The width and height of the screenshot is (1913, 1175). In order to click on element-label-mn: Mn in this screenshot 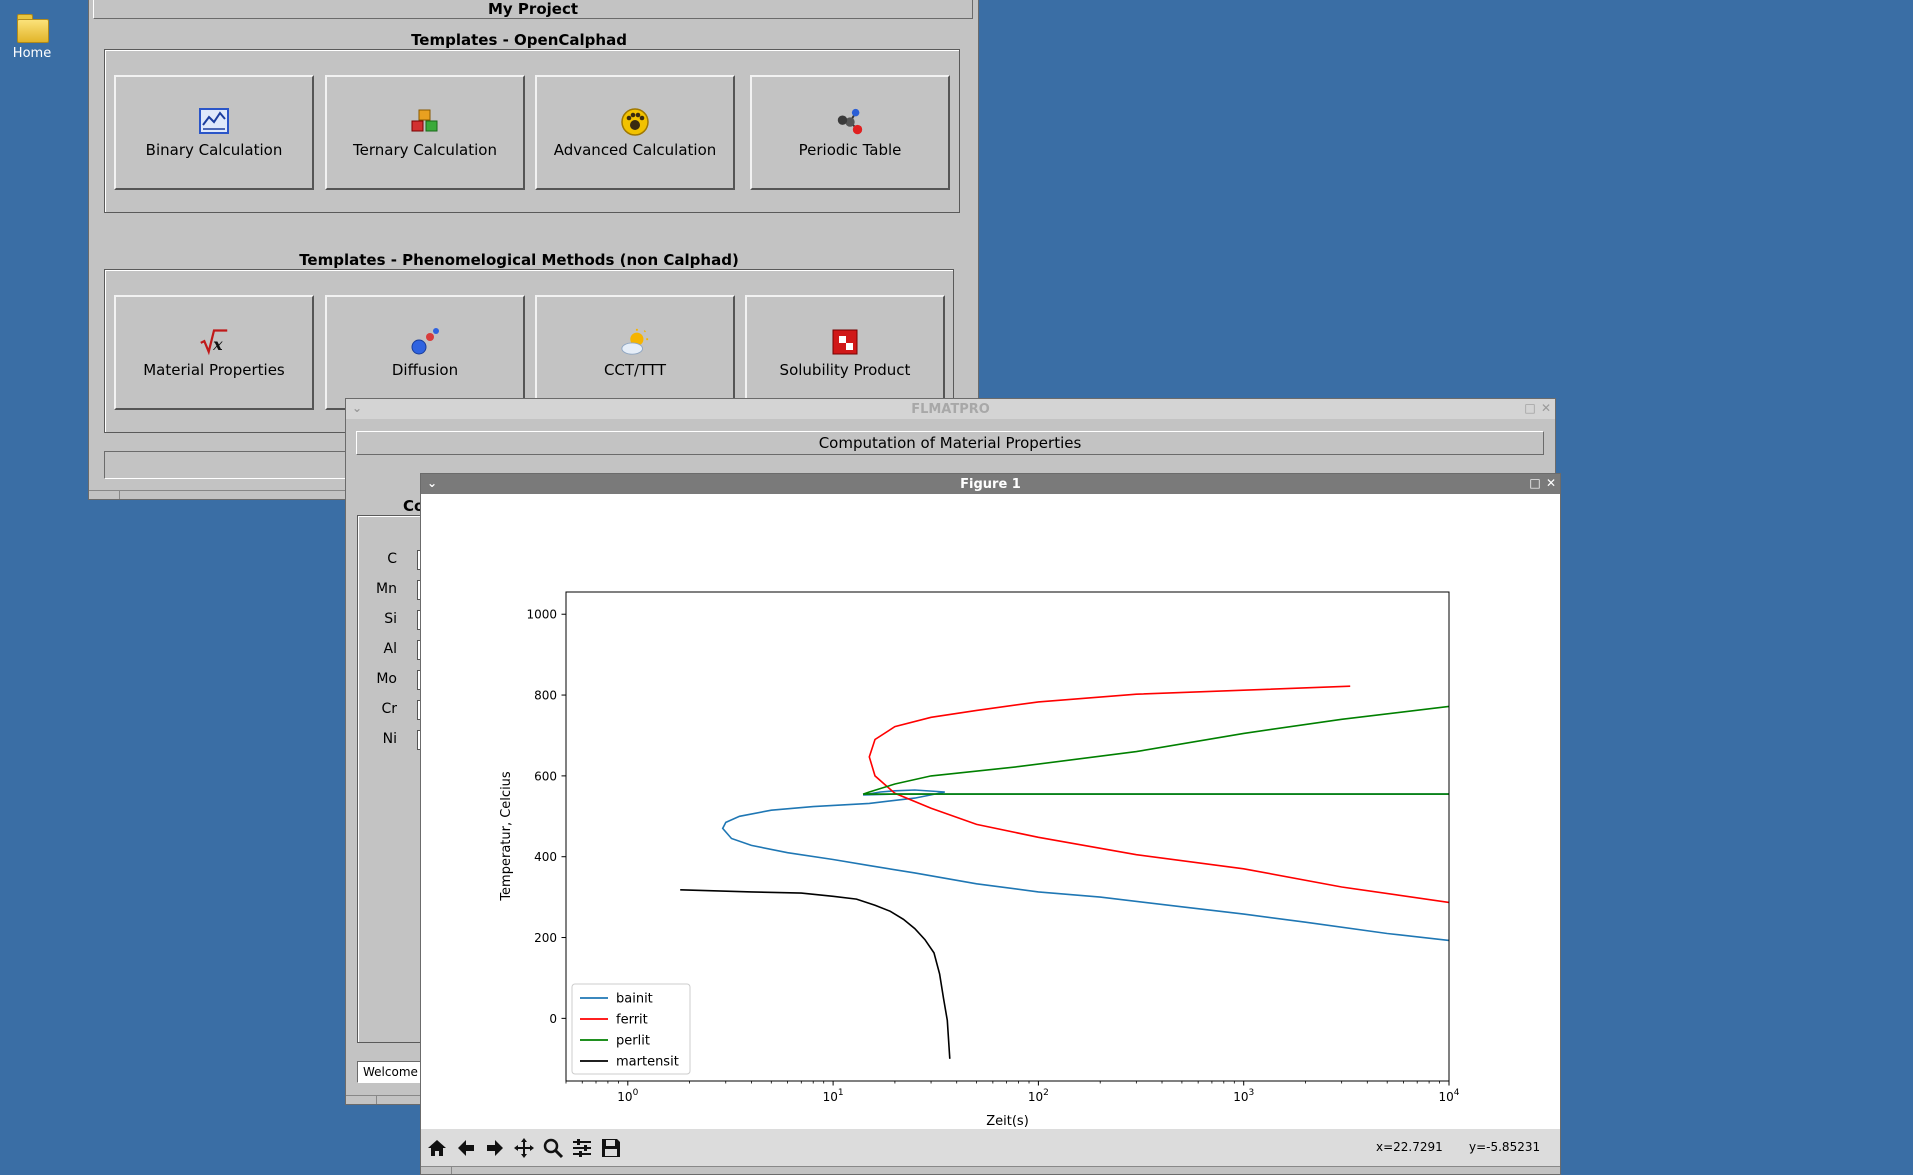, I will do `click(386, 589)`.